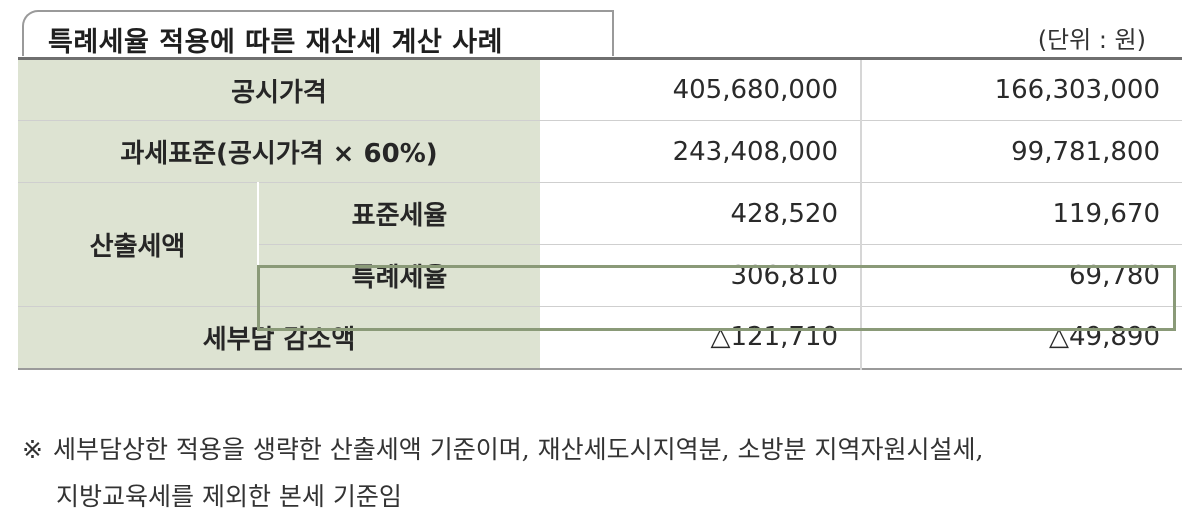 The image size is (1200, 529). Describe the element at coordinates (700, 89) in the screenshot. I see `official-price-value-1: 405,680,000` at that location.